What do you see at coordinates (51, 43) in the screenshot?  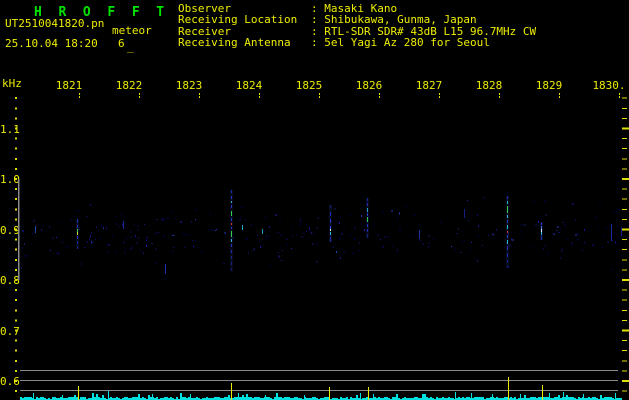 I see `date-time: 25.10.04 18:20` at bounding box center [51, 43].